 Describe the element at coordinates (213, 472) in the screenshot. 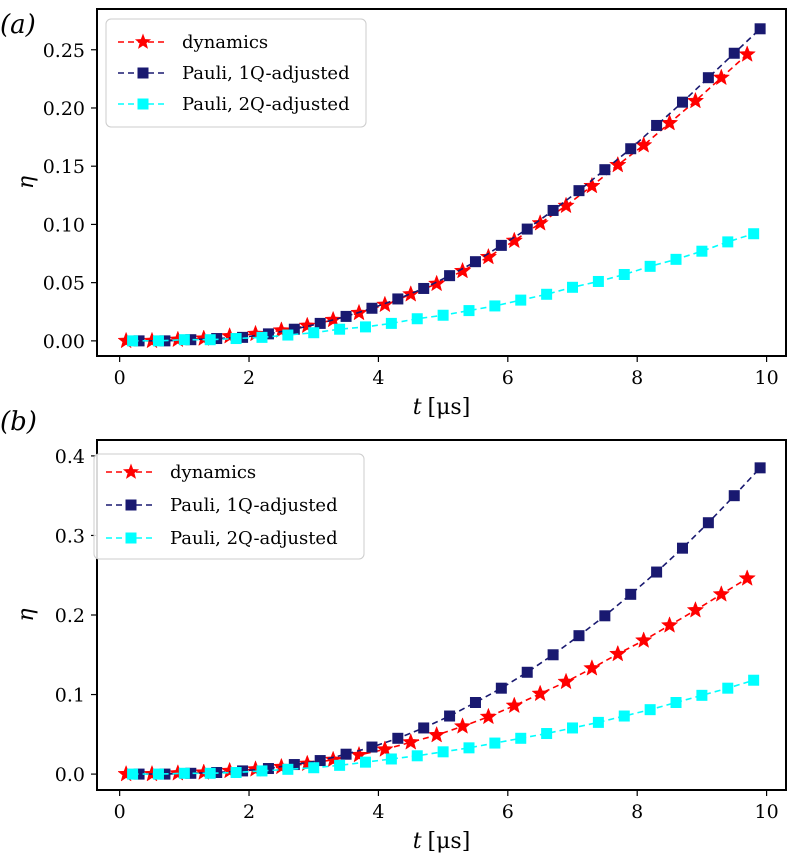

I see `legend-label: dynamics` at that location.